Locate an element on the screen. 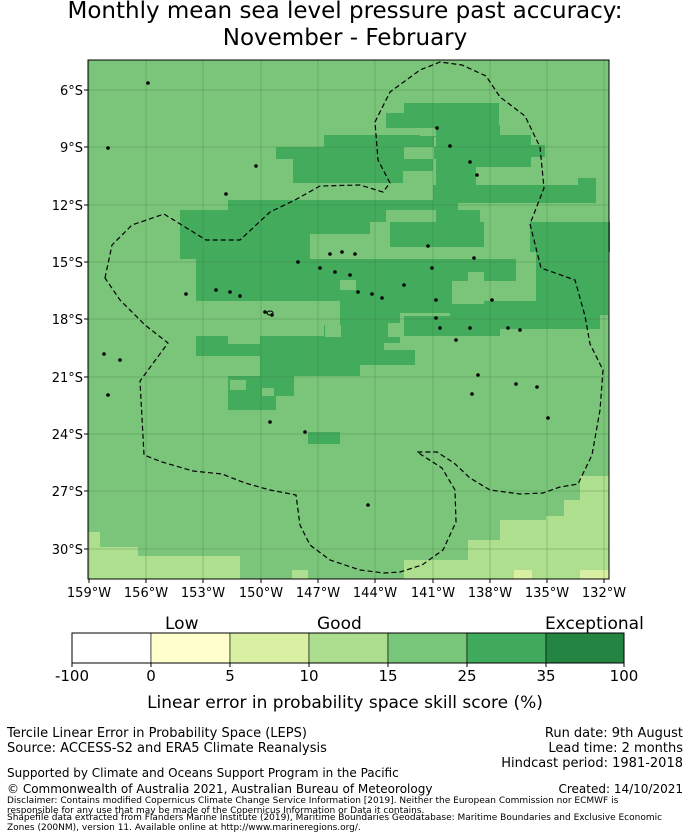 Image resolution: width=690 pixels, height=839 pixels. latitude-labels: 6°S 9°S 12°S 15°S 18°S 21°S 24°S 27°S 30°S is located at coordinates (70, 321).